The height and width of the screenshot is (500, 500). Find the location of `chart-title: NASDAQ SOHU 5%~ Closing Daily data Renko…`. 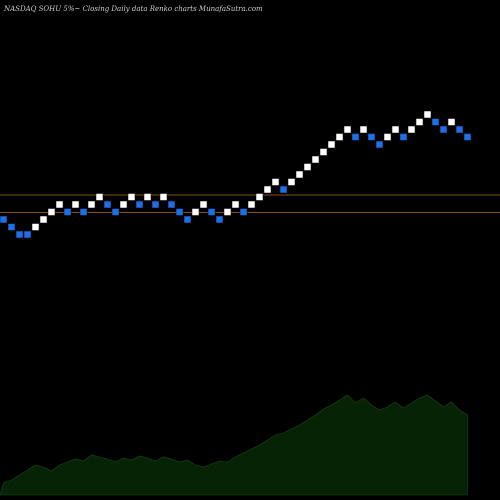

chart-title: NASDAQ SOHU 5%~ Closing Daily data Renko… is located at coordinates (133, 9).